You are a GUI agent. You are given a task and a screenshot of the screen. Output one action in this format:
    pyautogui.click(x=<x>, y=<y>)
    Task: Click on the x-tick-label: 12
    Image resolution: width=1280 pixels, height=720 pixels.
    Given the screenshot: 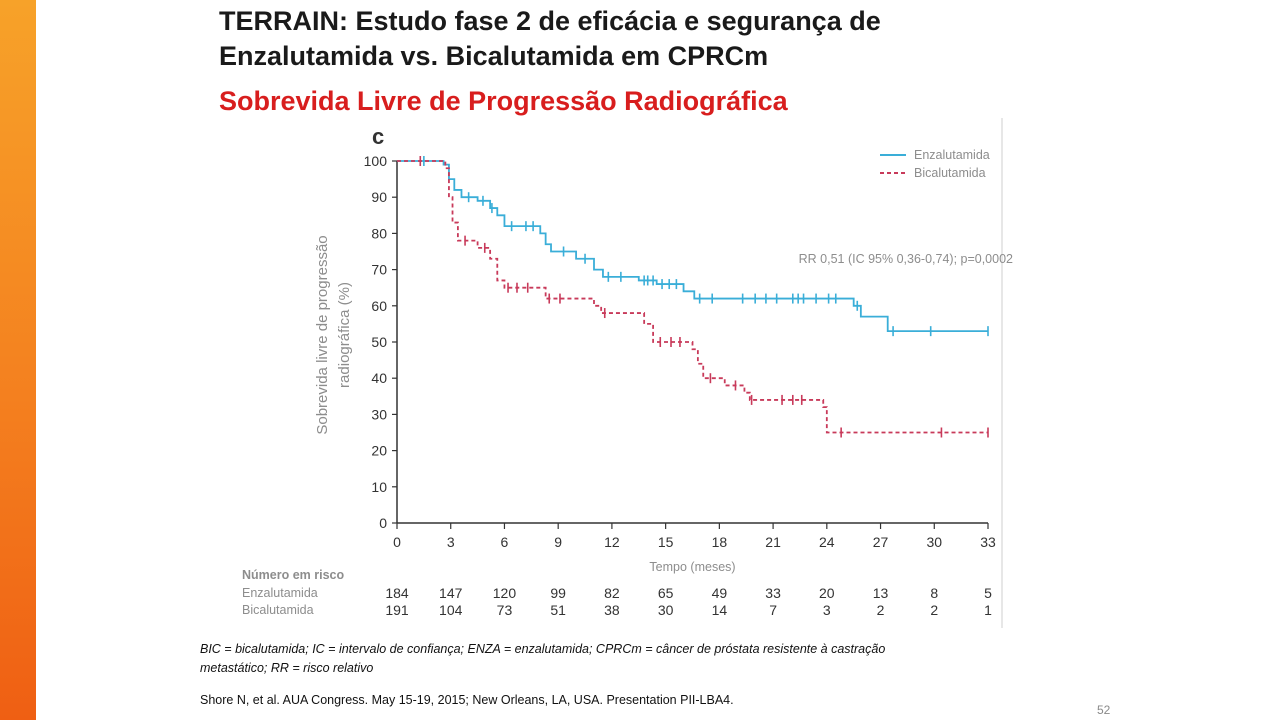 What is the action you would take?
    pyautogui.click(x=612, y=542)
    